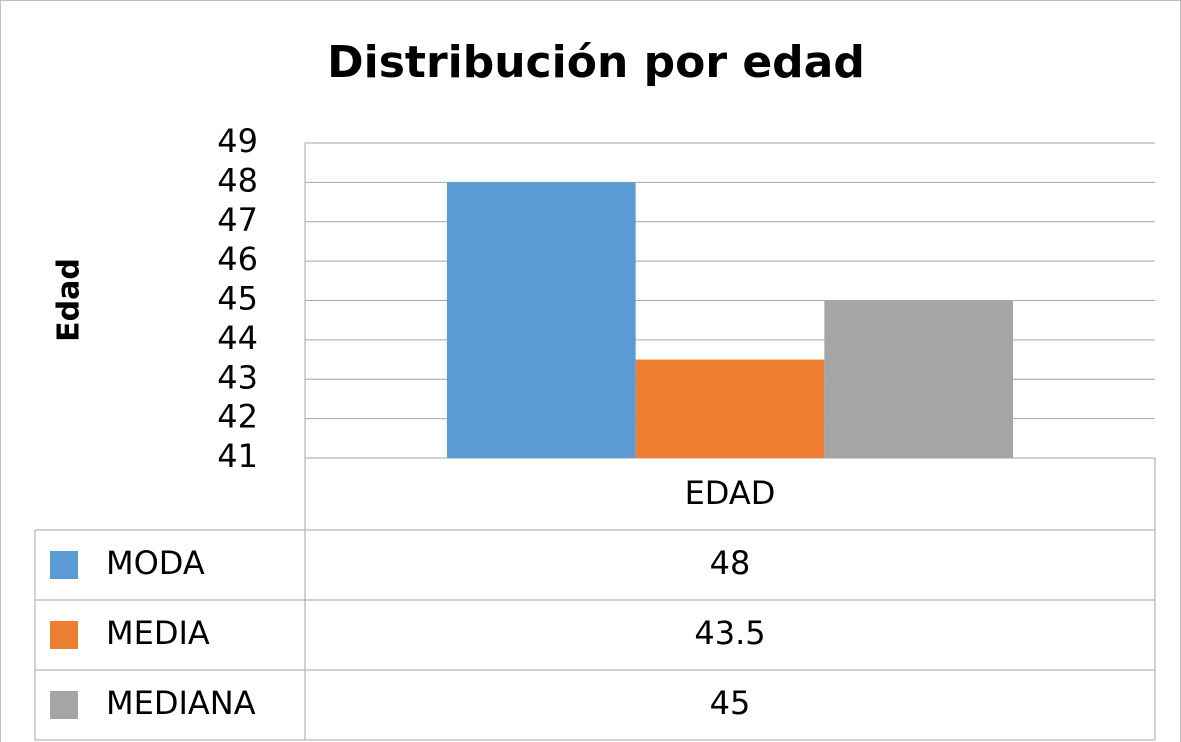 The width and height of the screenshot is (1181, 742). Describe the element at coordinates (730, 703) in the screenshot. I see `table-value: 45` at that location.